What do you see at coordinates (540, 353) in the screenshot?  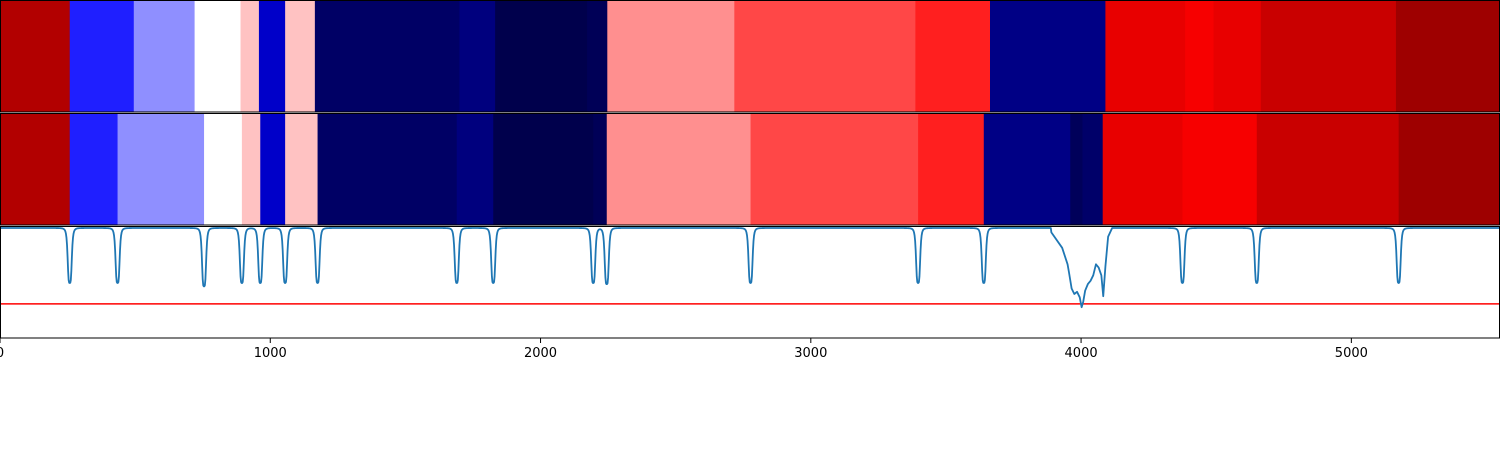 I see `x-tick-label-2000: 2000` at bounding box center [540, 353].